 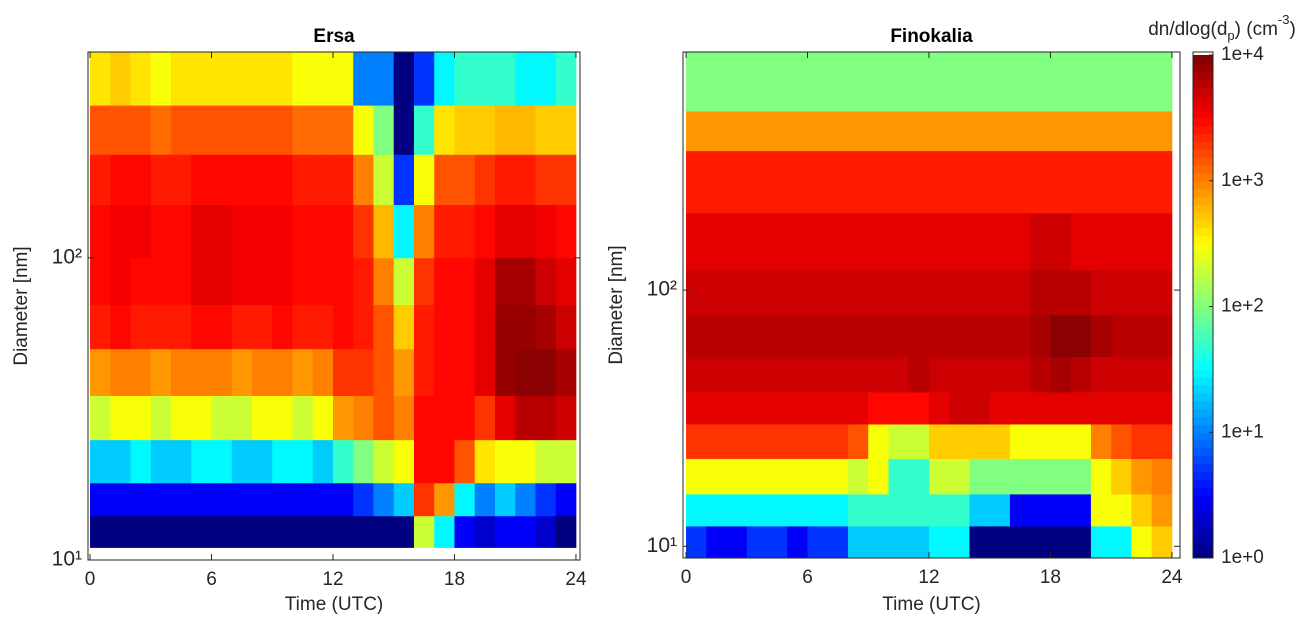 I want to click on colorbar-box, so click(x=1203, y=305).